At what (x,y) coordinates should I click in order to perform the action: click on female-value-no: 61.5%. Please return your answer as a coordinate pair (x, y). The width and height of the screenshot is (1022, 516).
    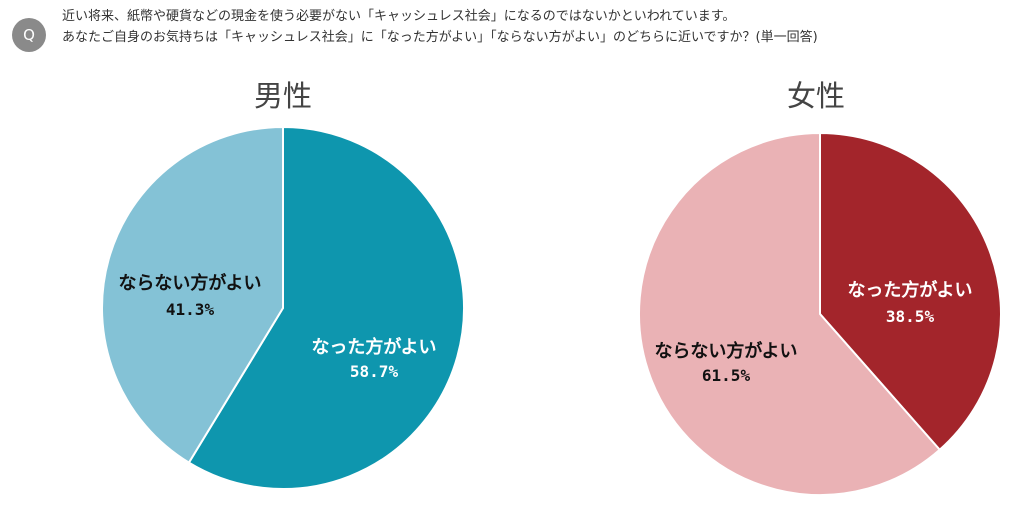
    Looking at the image, I should click on (726, 375).